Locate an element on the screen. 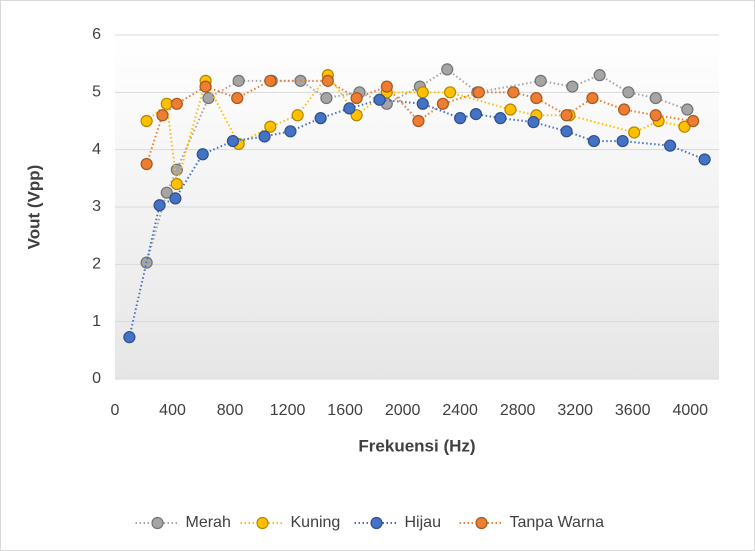  legend-label: Kuning is located at coordinates (316, 522).